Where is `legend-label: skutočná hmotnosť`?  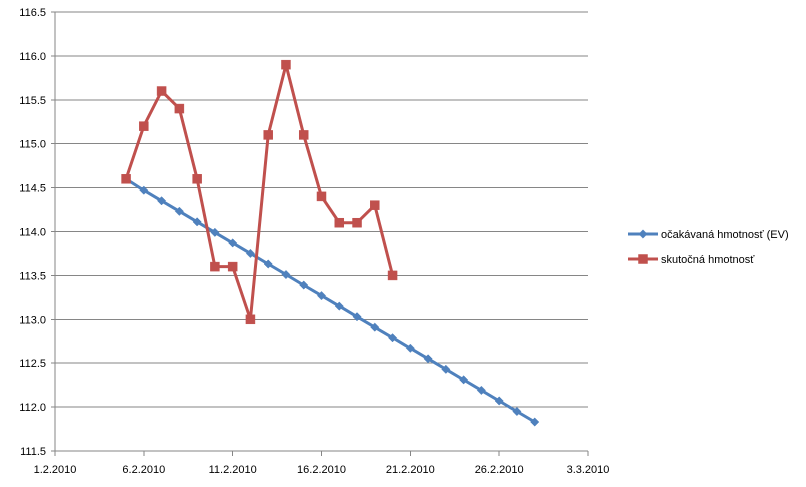
legend-label: skutočná hmotnosť is located at coordinates (708, 260).